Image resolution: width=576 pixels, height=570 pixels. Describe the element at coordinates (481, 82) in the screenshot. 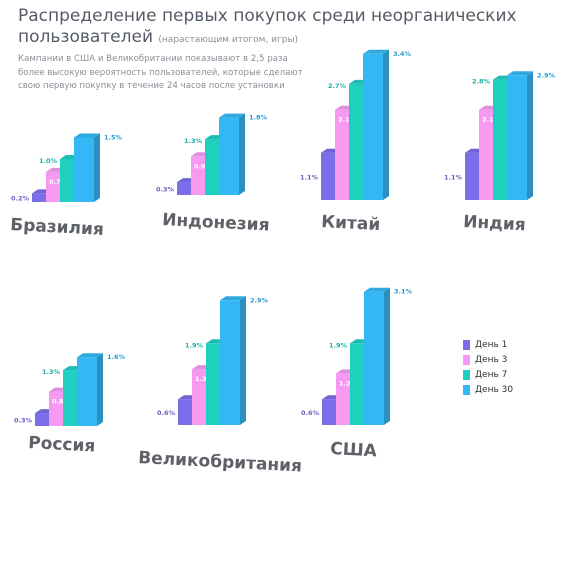

I see `data-label: 2.8%` at that location.